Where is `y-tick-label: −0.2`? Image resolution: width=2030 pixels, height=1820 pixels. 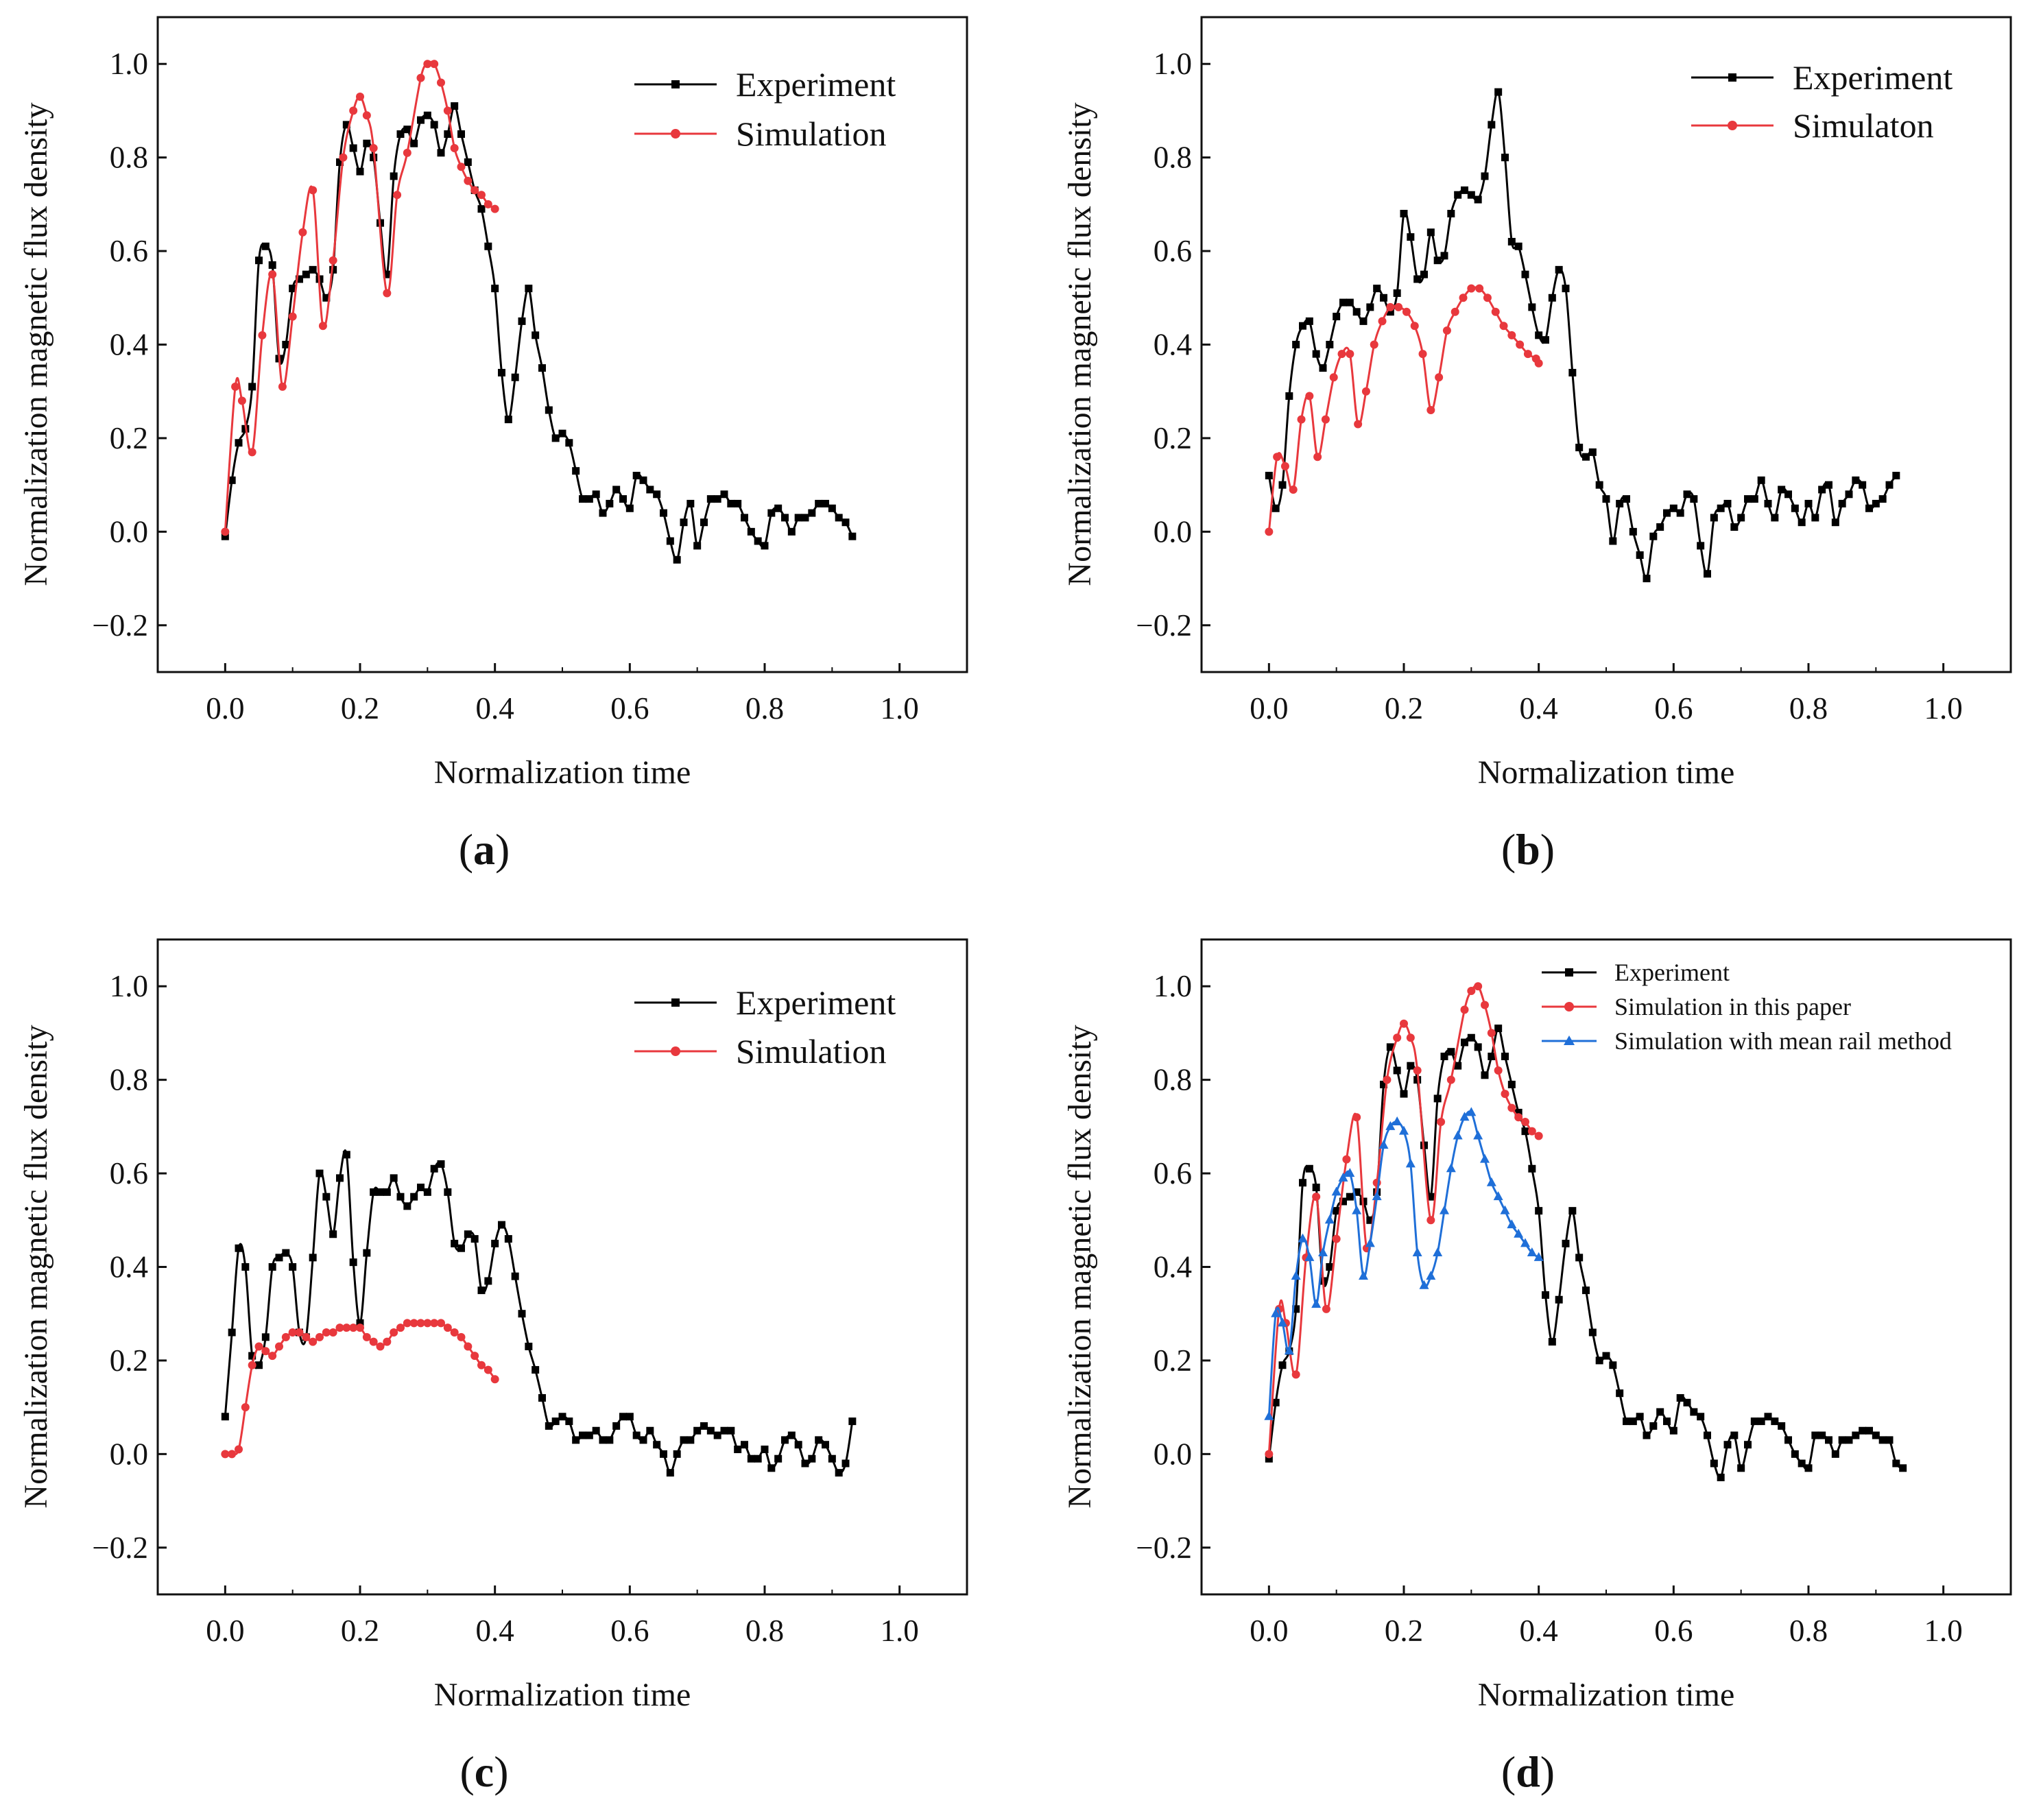
y-tick-label: −0.2 is located at coordinates (120, 1548).